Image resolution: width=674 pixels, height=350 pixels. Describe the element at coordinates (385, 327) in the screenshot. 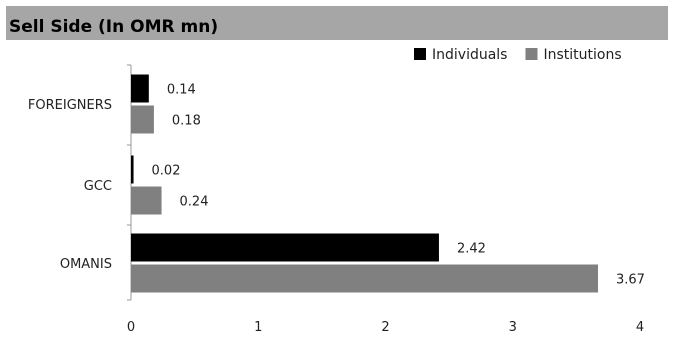

I see `x-tick-label-2: 2` at that location.